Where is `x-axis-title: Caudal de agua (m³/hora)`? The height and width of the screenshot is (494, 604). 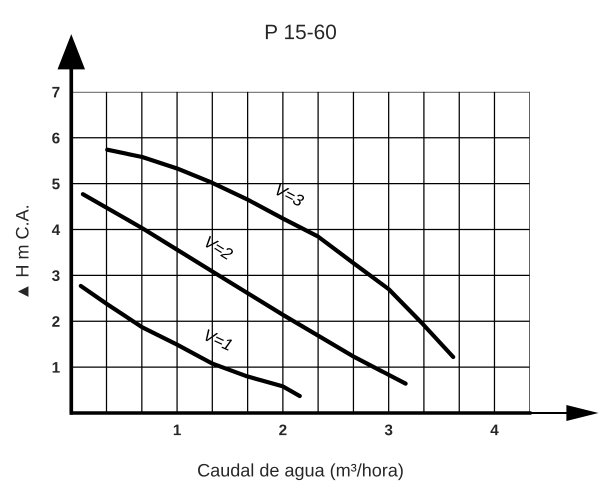
x-axis-title: Caudal de agua (m³/hora) is located at coordinates (300, 471).